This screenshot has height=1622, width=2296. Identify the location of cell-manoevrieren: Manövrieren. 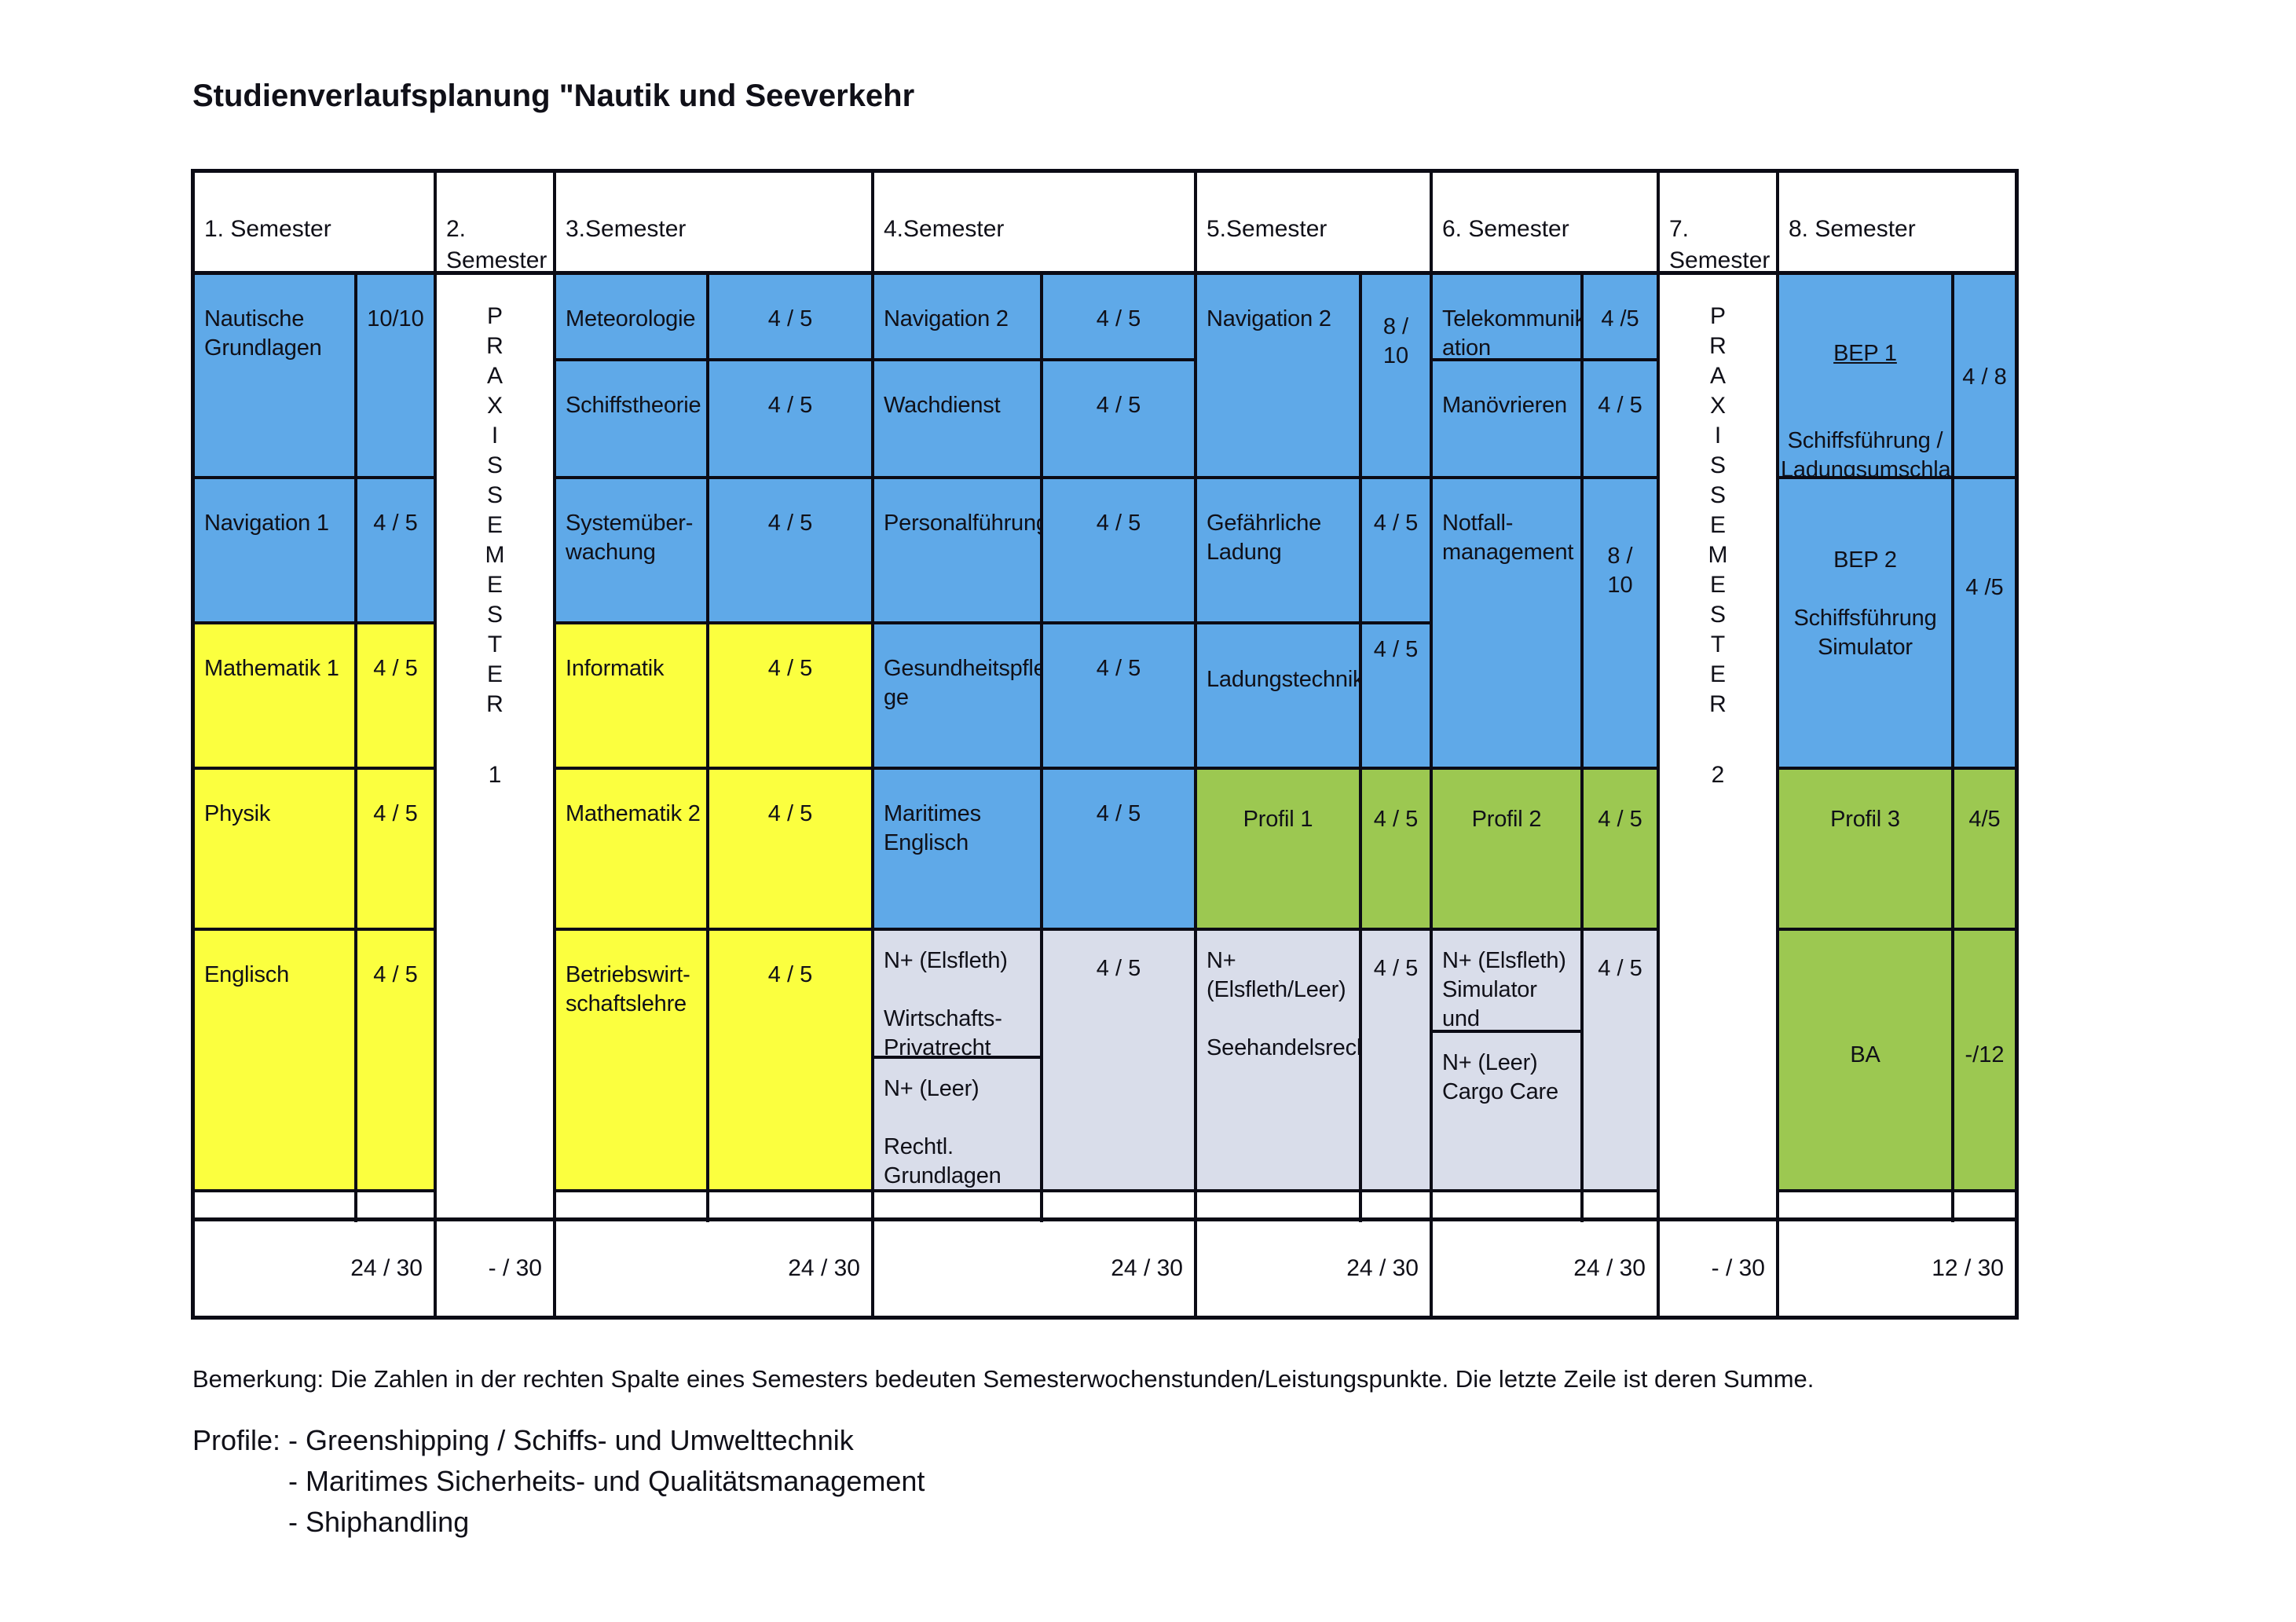
(1509, 419).